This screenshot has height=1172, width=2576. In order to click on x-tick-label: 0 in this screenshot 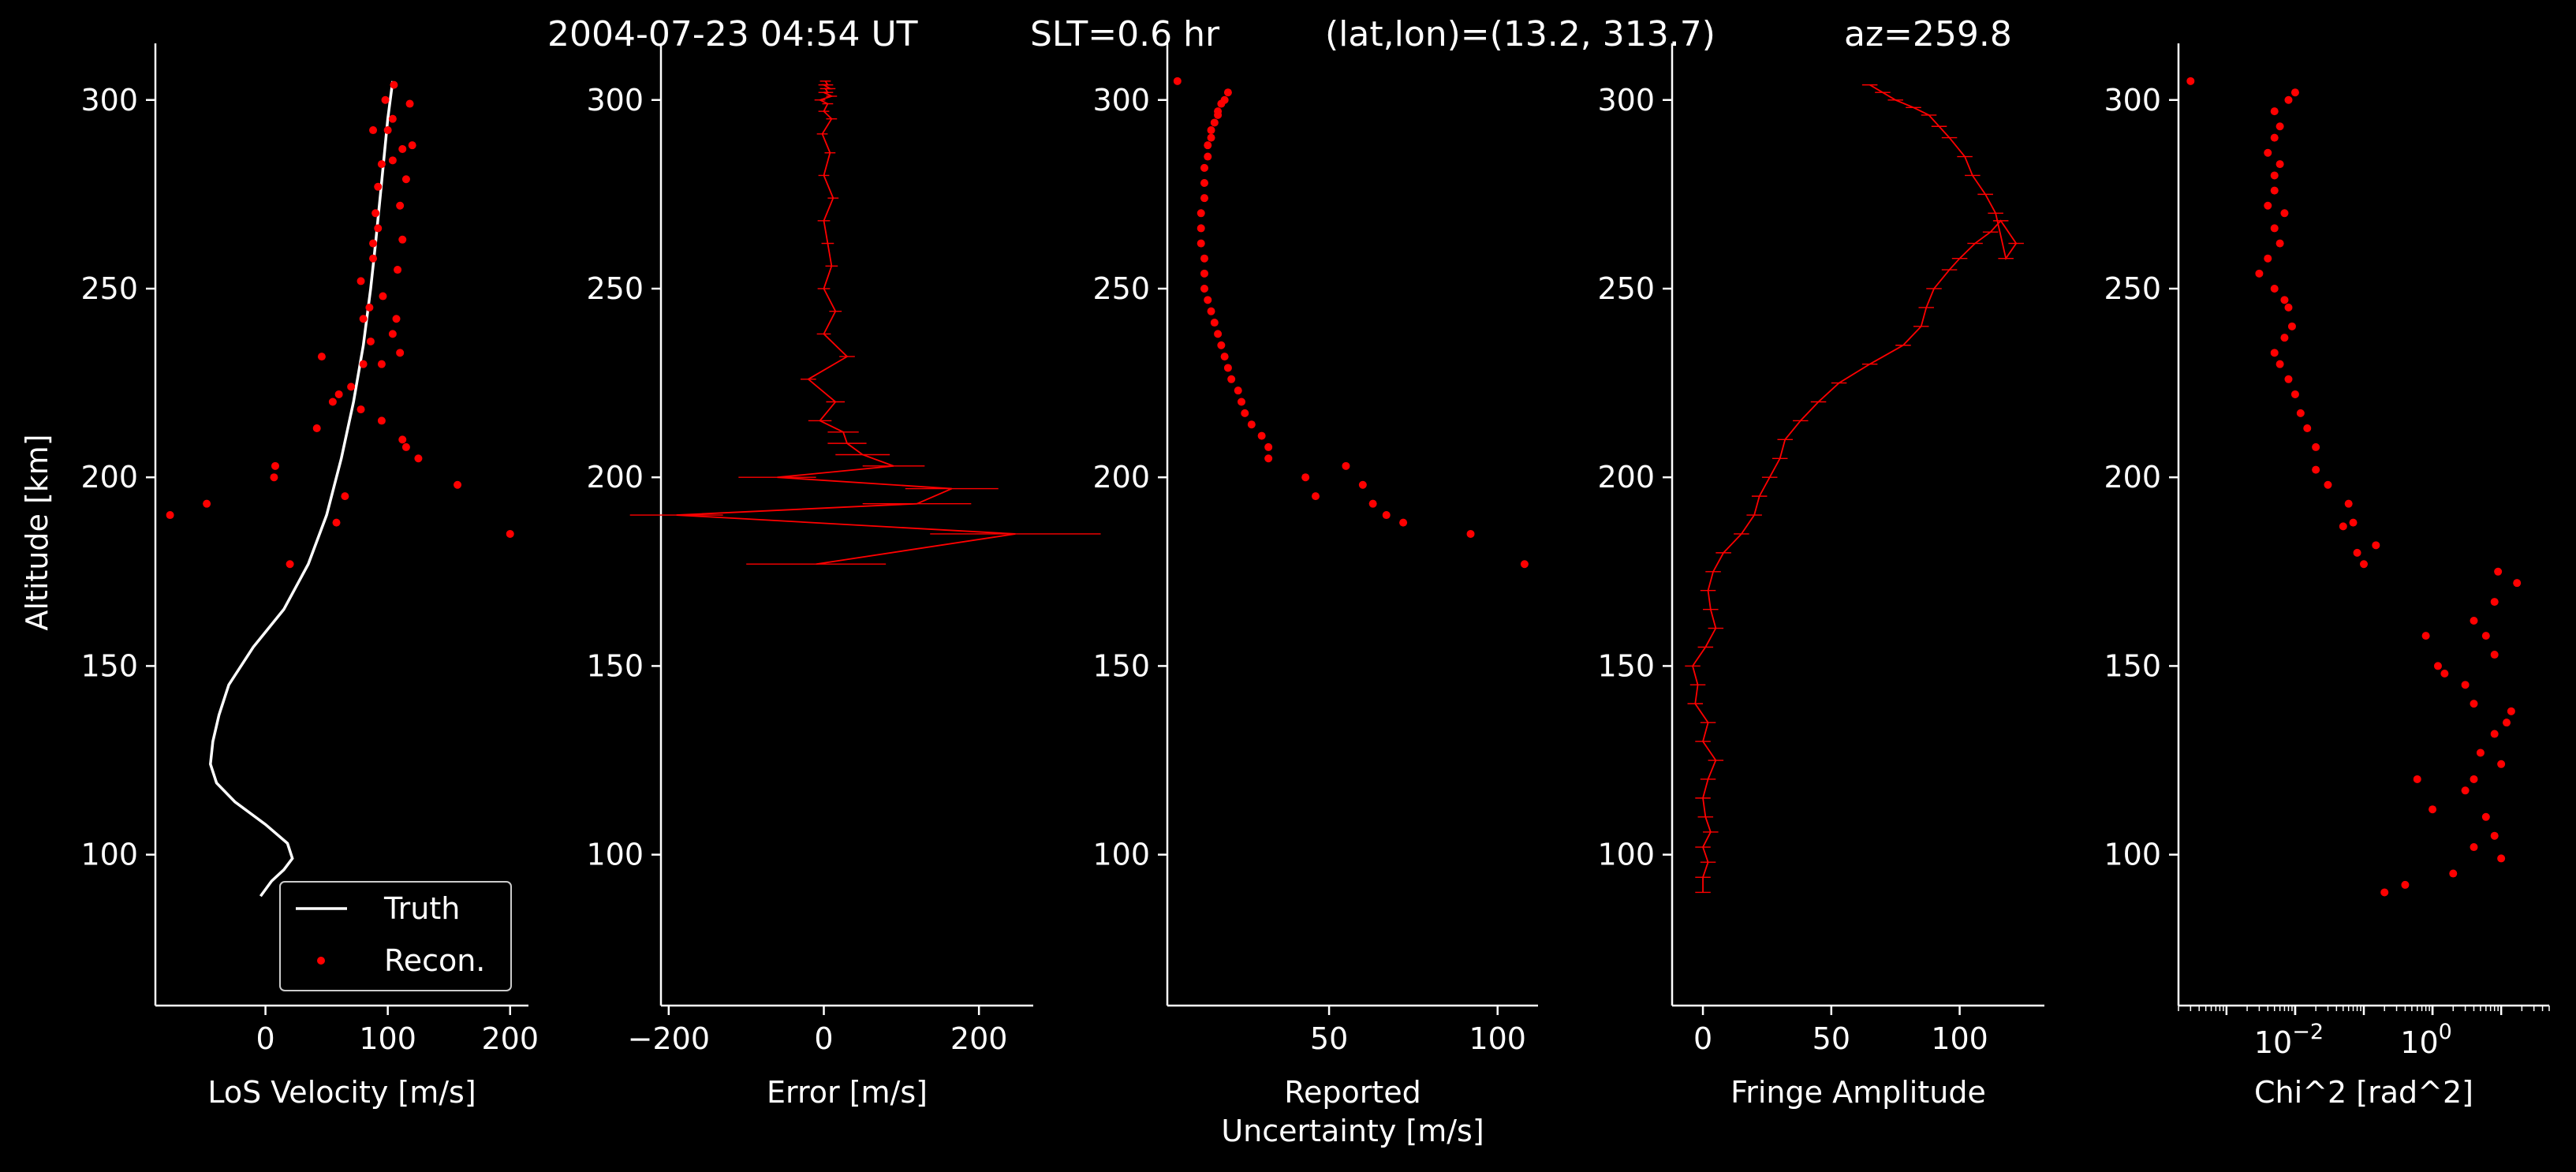, I will do `click(823, 1038)`.